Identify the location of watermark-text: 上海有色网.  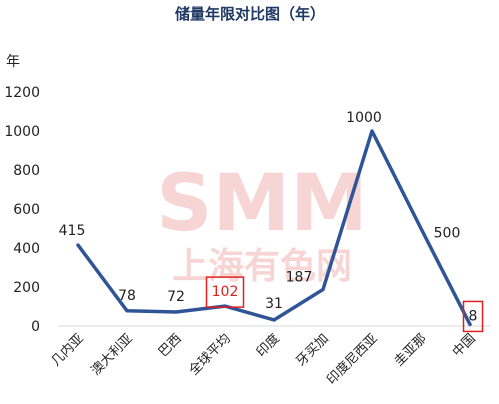
(262, 266).